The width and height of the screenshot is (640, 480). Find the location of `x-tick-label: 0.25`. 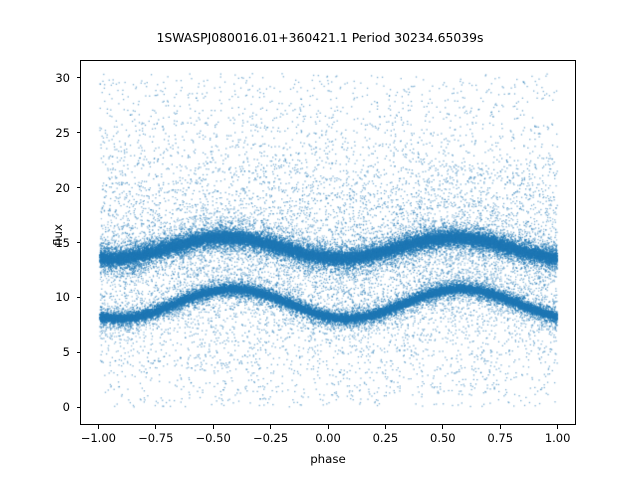

x-tick-label: 0.25 is located at coordinates (385, 438).